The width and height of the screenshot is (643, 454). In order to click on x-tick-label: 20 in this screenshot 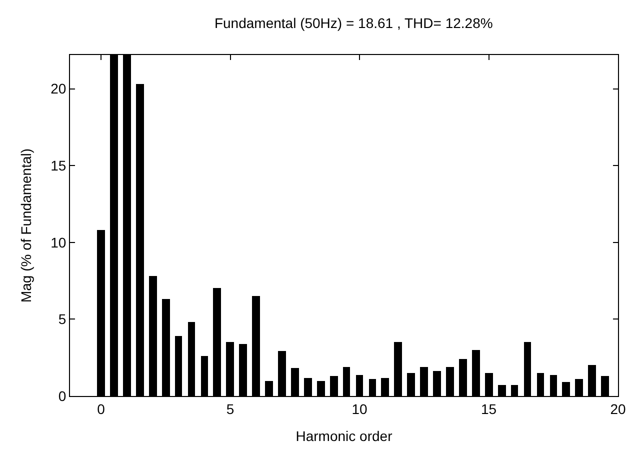, I will do `click(618, 408)`.